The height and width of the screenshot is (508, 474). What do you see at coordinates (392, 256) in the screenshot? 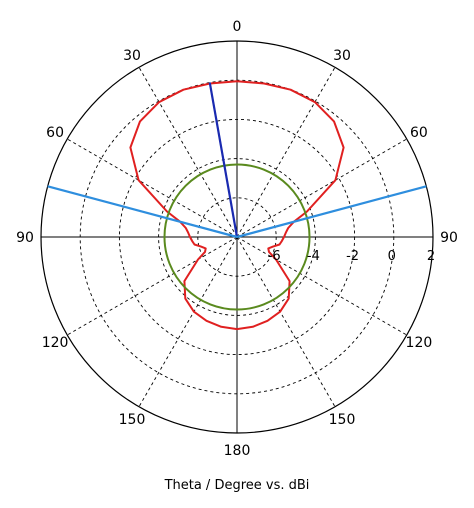
I see `radial-tick-label: 0` at bounding box center [392, 256].